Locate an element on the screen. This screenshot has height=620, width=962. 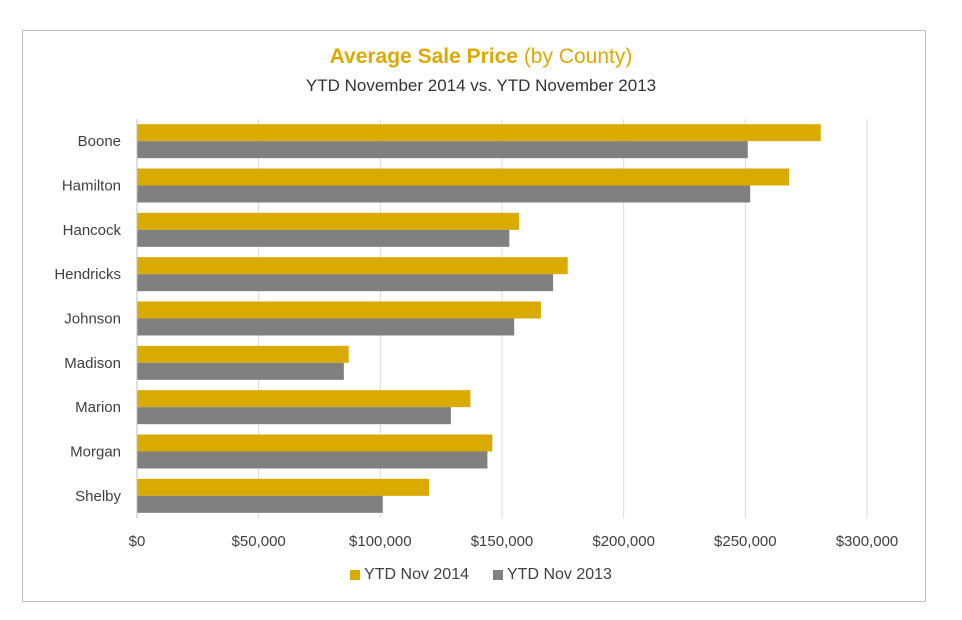
legend-label-2014: YTD Nov 2014 is located at coordinates (416, 574).